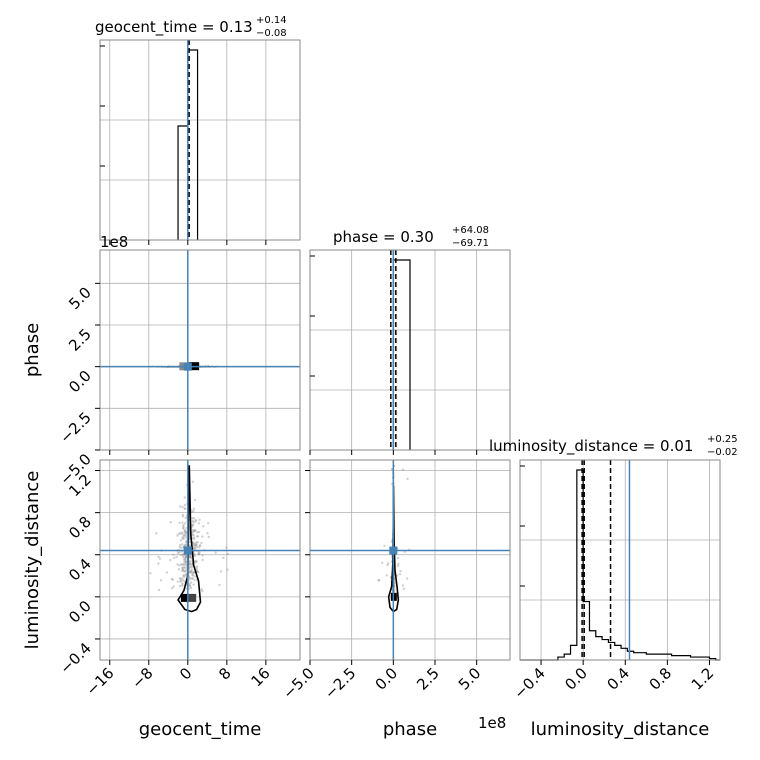 The image size is (760, 760). I want to click on title-luminosity-distance-lower: −0.02, so click(722, 452).